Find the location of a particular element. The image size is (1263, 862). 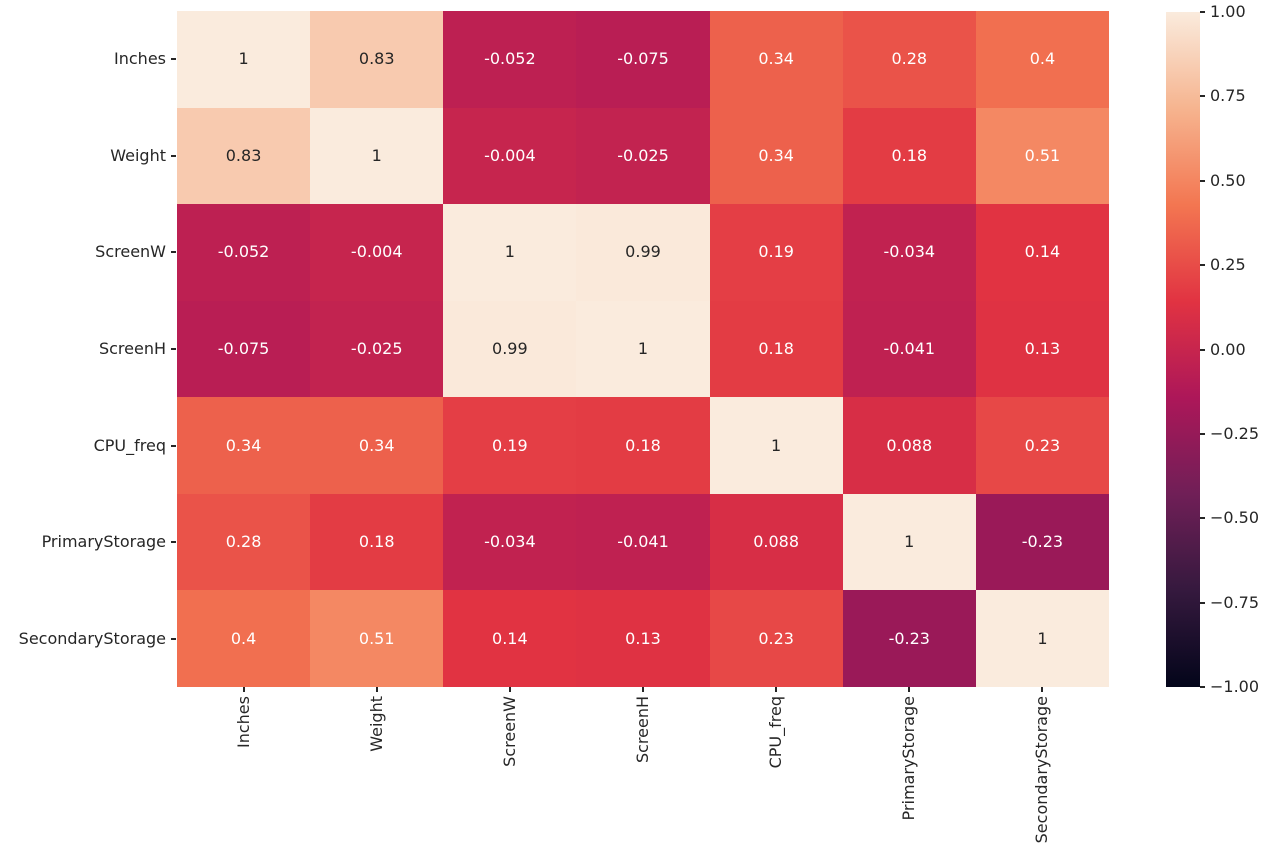

heatmap-cell: 0.088 is located at coordinates (909, 445).